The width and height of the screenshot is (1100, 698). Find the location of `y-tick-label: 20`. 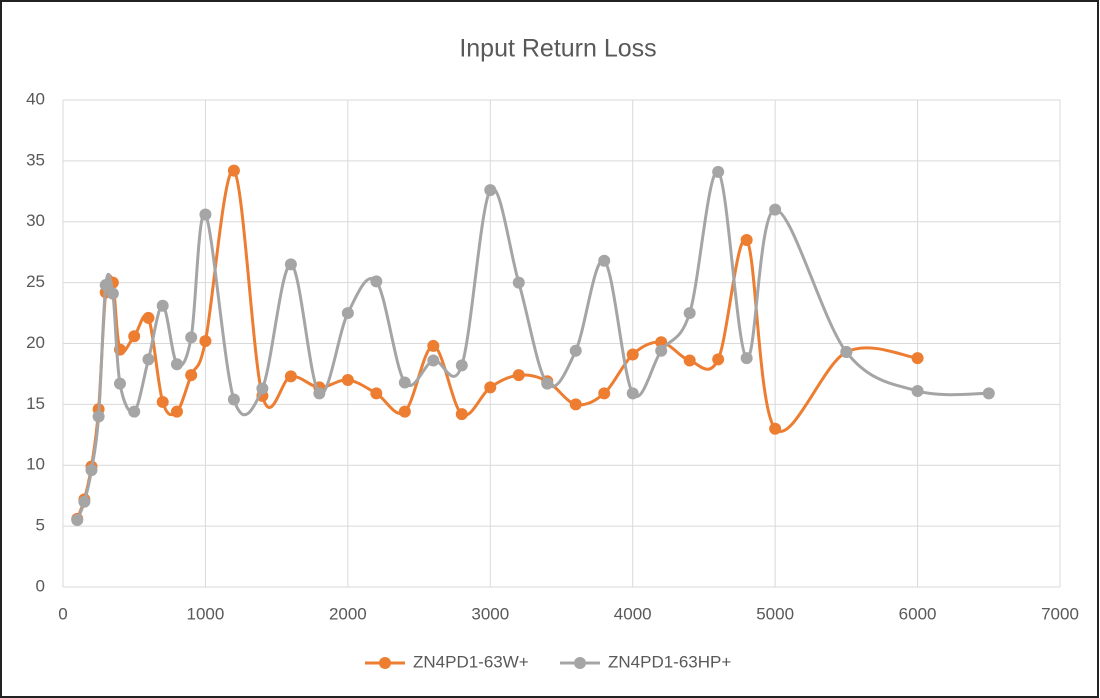

y-tick-label: 20 is located at coordinates (35, 342).